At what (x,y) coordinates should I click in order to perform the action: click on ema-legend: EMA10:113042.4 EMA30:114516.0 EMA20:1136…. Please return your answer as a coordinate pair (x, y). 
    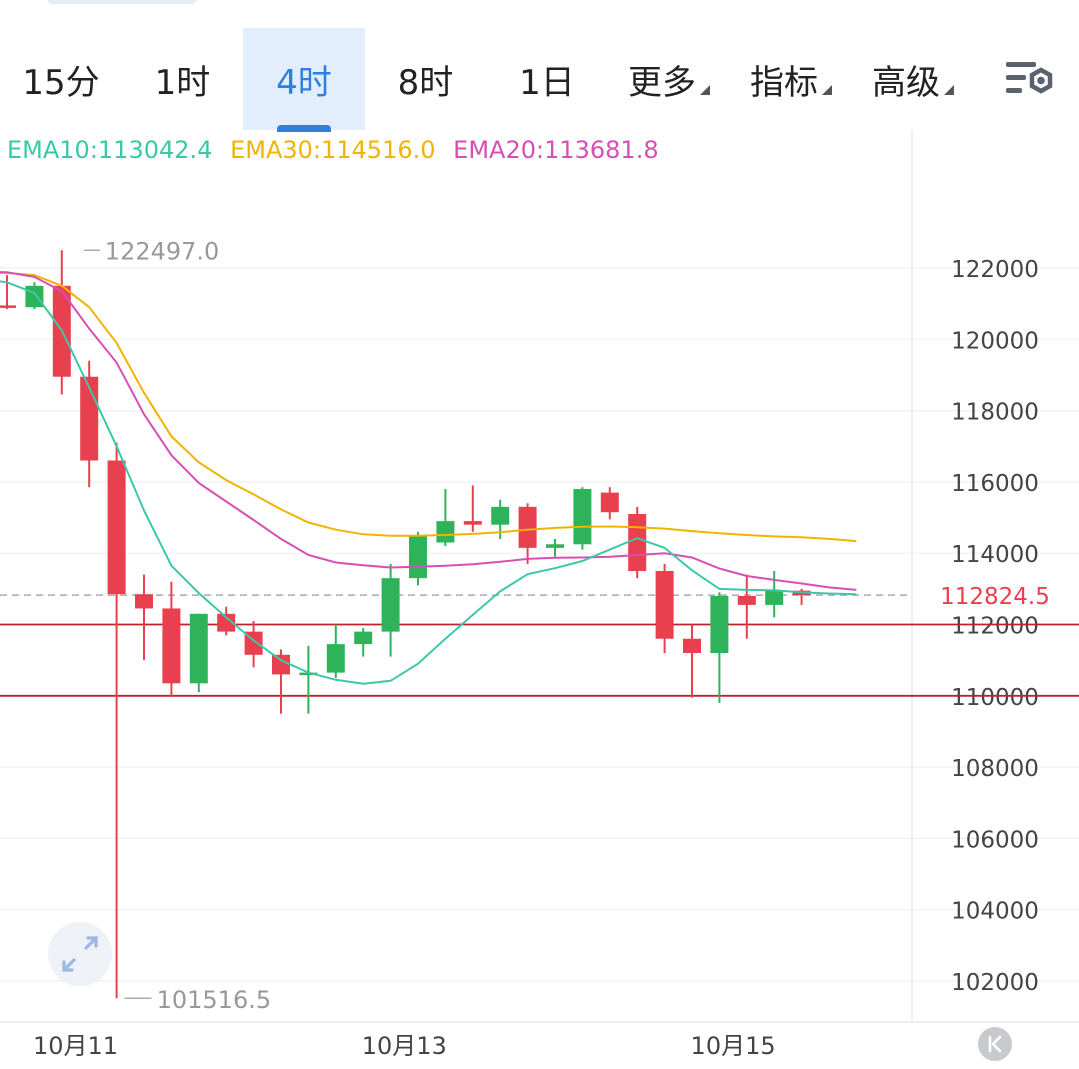
    Looking at the image, I should click on (338, 150).